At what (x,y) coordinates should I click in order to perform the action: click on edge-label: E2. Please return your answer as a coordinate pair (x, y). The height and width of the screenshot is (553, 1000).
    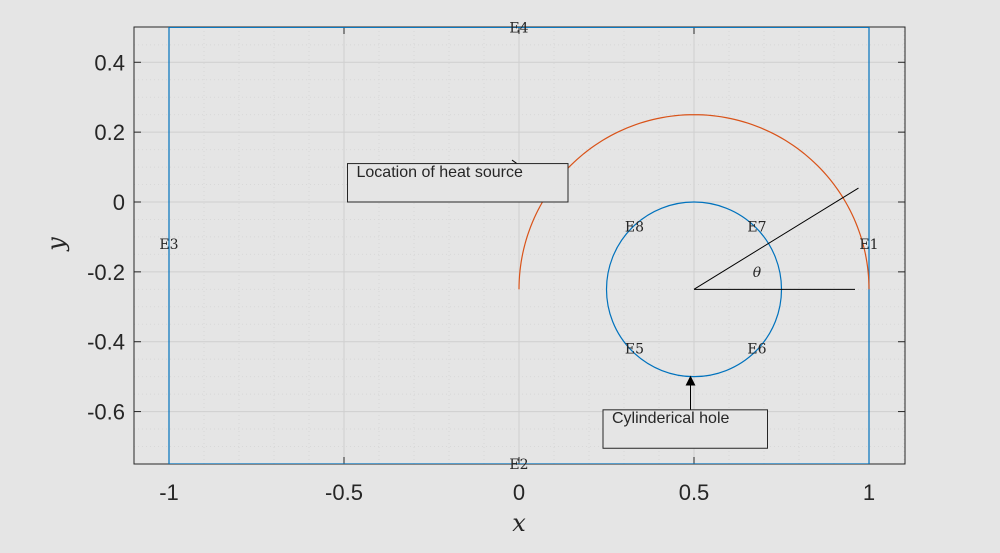
    Looking at the image, I should click on (518, 465).